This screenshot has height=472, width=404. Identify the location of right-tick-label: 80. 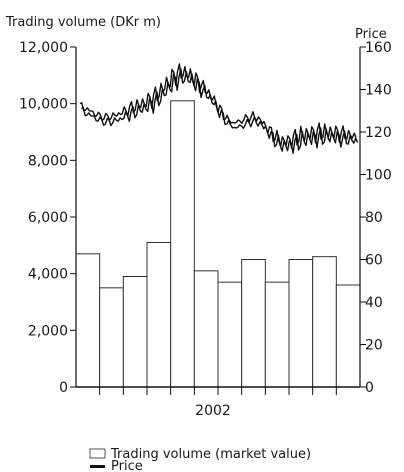
(374, 218).